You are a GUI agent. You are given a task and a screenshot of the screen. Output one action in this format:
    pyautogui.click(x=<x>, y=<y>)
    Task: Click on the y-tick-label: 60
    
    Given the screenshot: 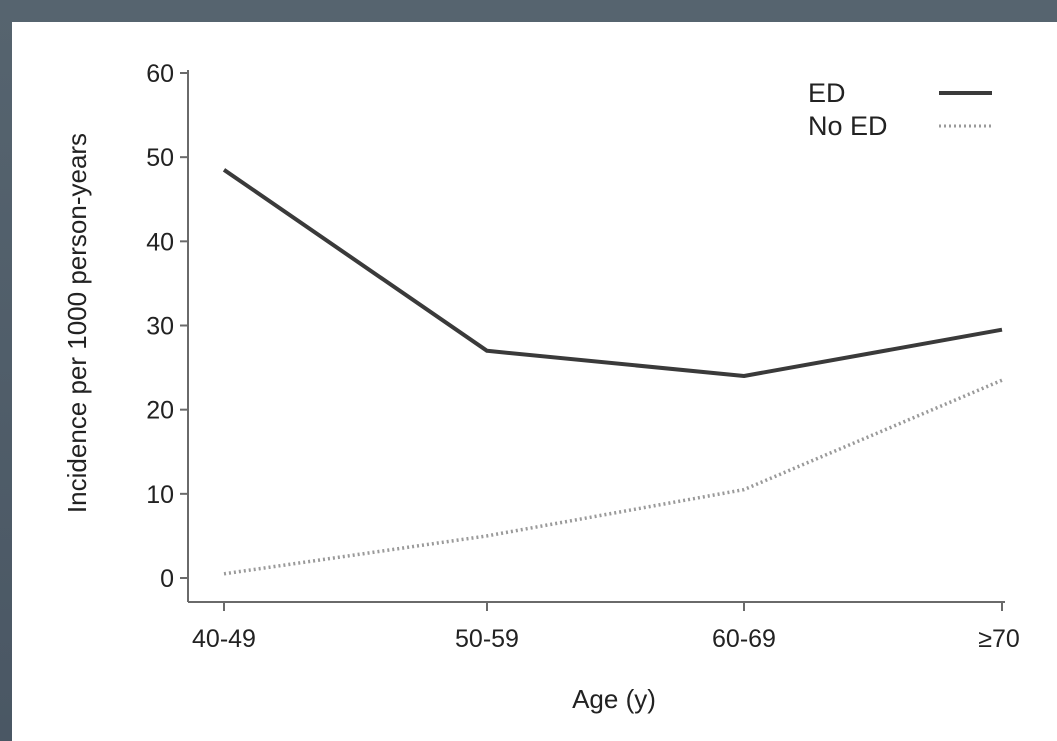 What is the action you would take?
    pyautogui.click(x=160, y=74)
    